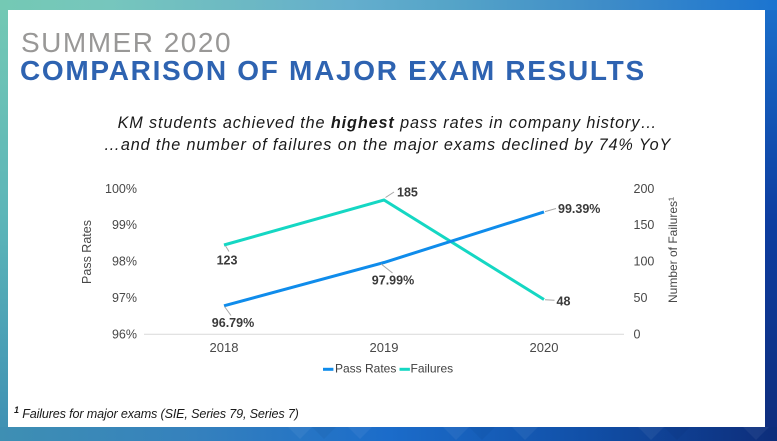  Describe the element at coordinates (393, 281) in the screenshot. I see `svg-text: 97.99%` at that location.